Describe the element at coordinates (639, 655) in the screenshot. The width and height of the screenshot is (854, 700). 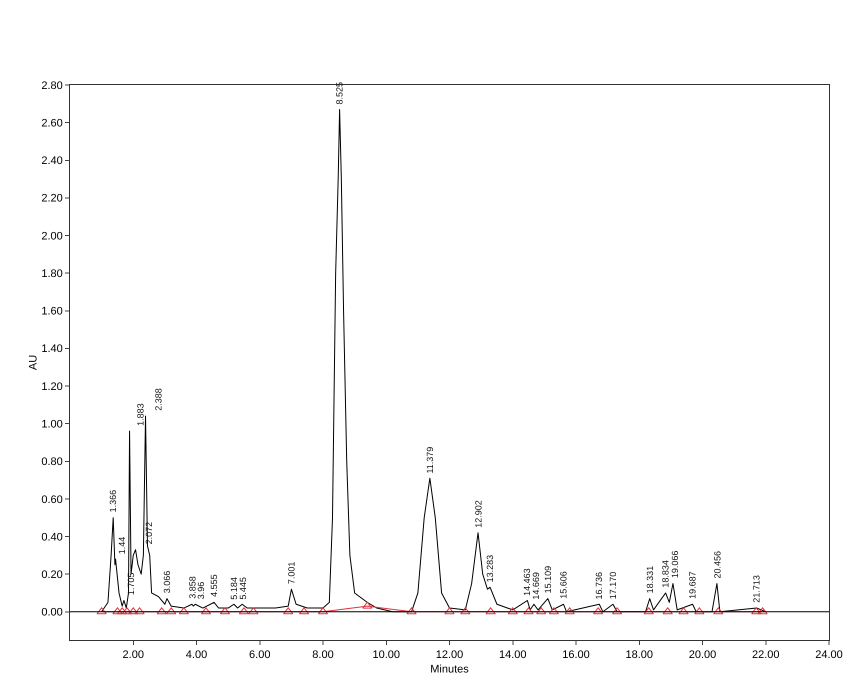
I see `x-tick-label: 18.00` at that location.